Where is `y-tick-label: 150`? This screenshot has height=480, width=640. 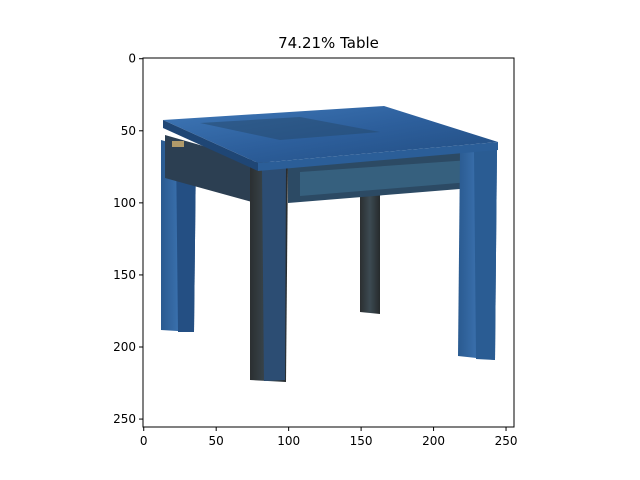 y-tick-label: 150 is located at coordinates (124, 275).